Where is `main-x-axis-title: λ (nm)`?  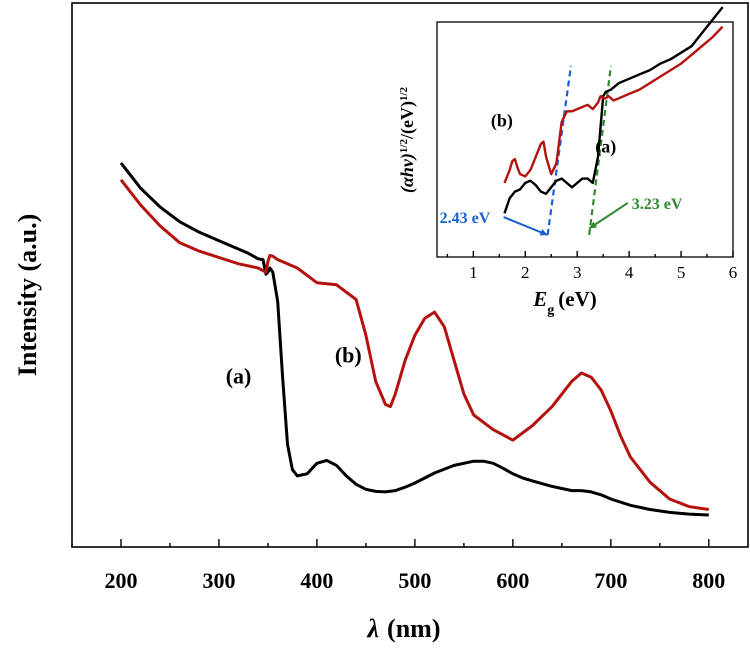 main-x-axis-title: λ (nm) is located at coordinates (404, 628).